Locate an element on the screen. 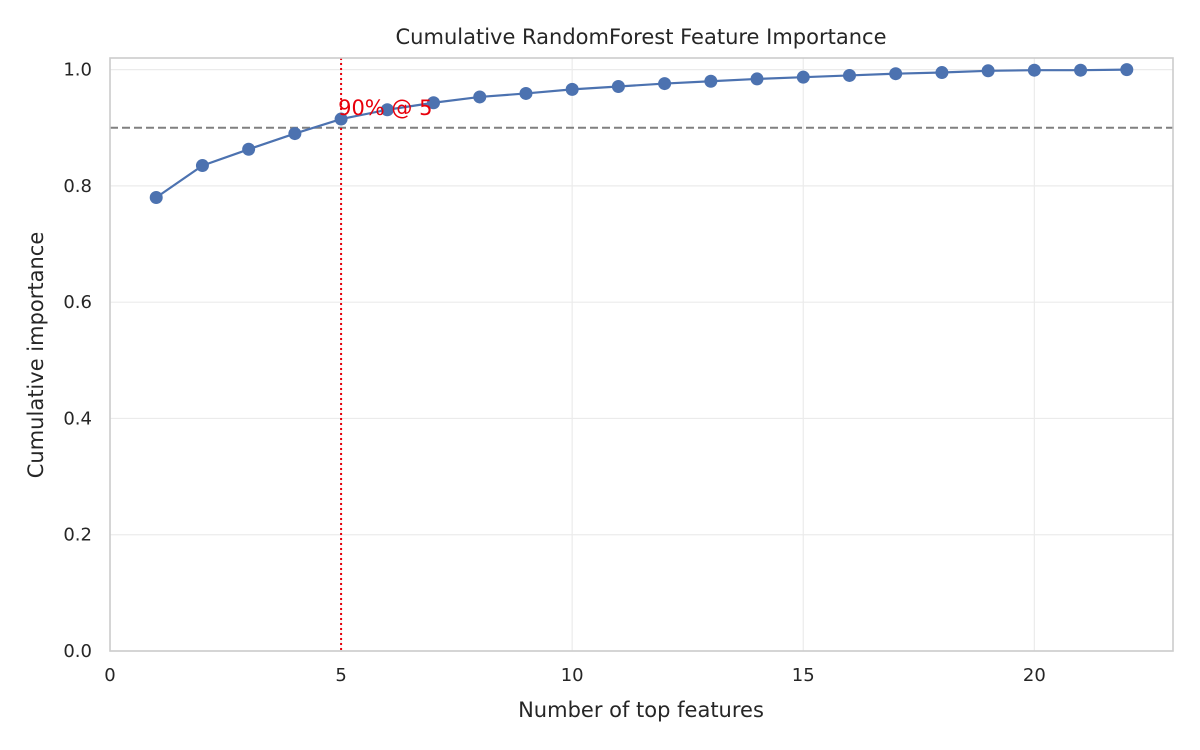 The image size is (1200, 750). series-line is located at coordinates (641, 133).